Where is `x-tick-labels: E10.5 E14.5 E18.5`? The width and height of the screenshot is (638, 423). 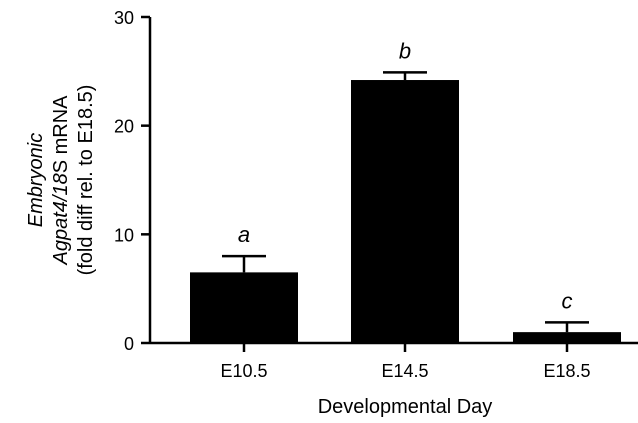
x-tick-labels: E10.5 E14.5 E18.5 is located at coordinates (405, 362).